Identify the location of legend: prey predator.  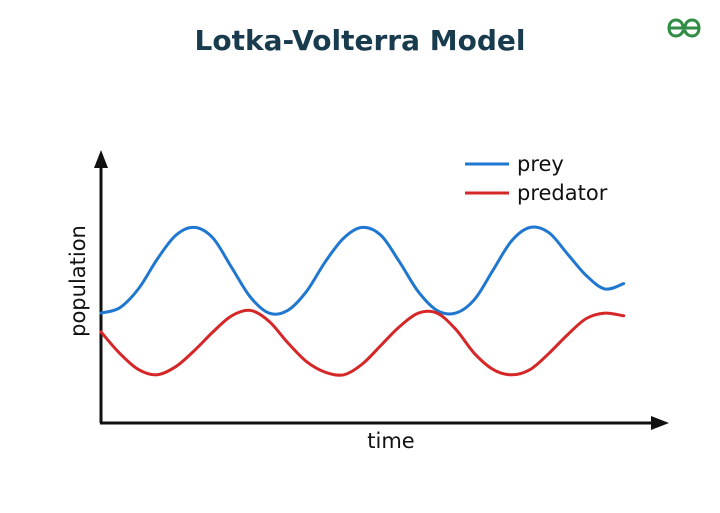
(536, 178).